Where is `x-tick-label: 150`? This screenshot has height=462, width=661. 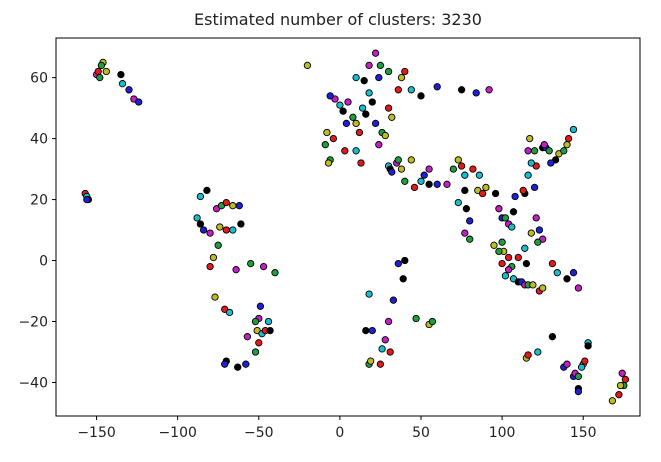 x-tick-label: 150 is located at coordinates (583, 433).